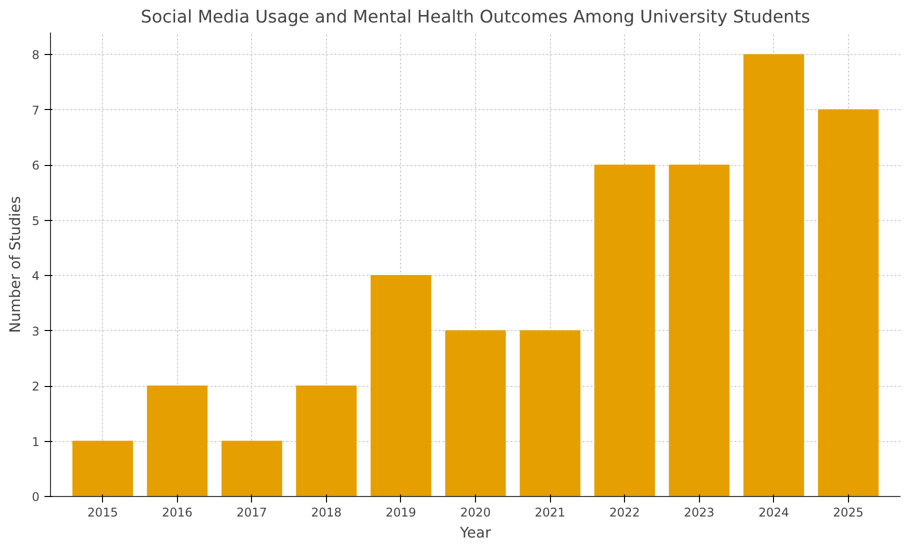 The width and height of the screenshot is (915, 554). Describe the element at coordinates (36, 276) in the screenshot. I see `y-tick-label: 4` at that location.